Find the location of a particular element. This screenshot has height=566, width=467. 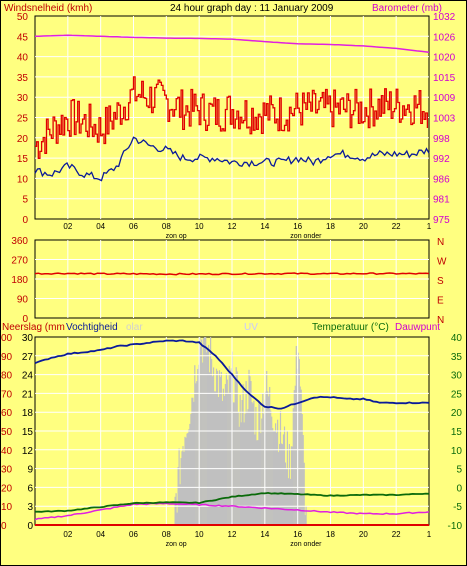

humidity-tick-label: 60 is located at coordinates (7, 413).